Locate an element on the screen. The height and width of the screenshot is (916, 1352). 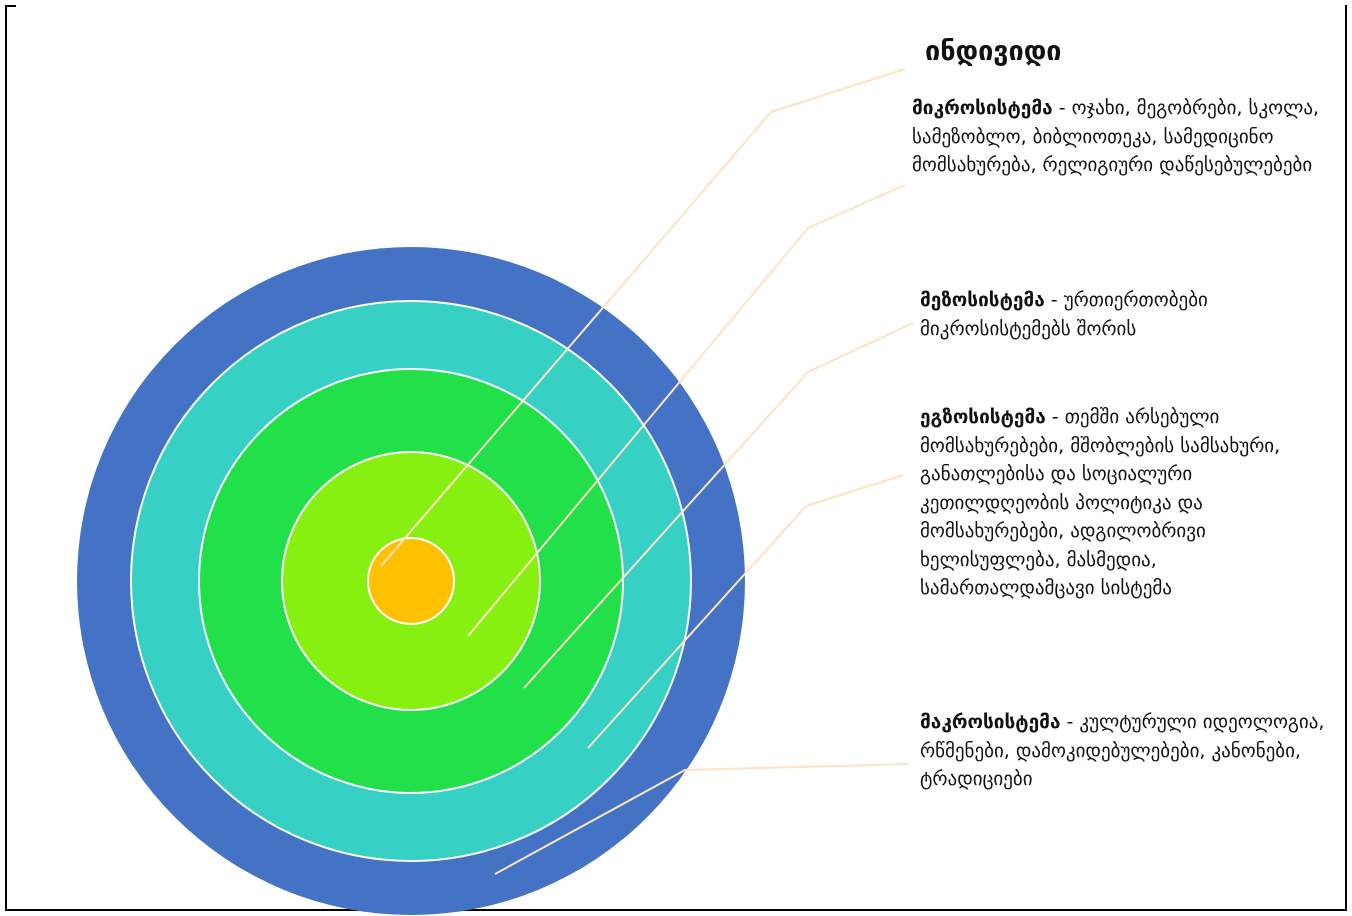
mesosystem-description: ურთიერთობები მიკროსისტემებს შორის is located at coordinates (1064, 314).